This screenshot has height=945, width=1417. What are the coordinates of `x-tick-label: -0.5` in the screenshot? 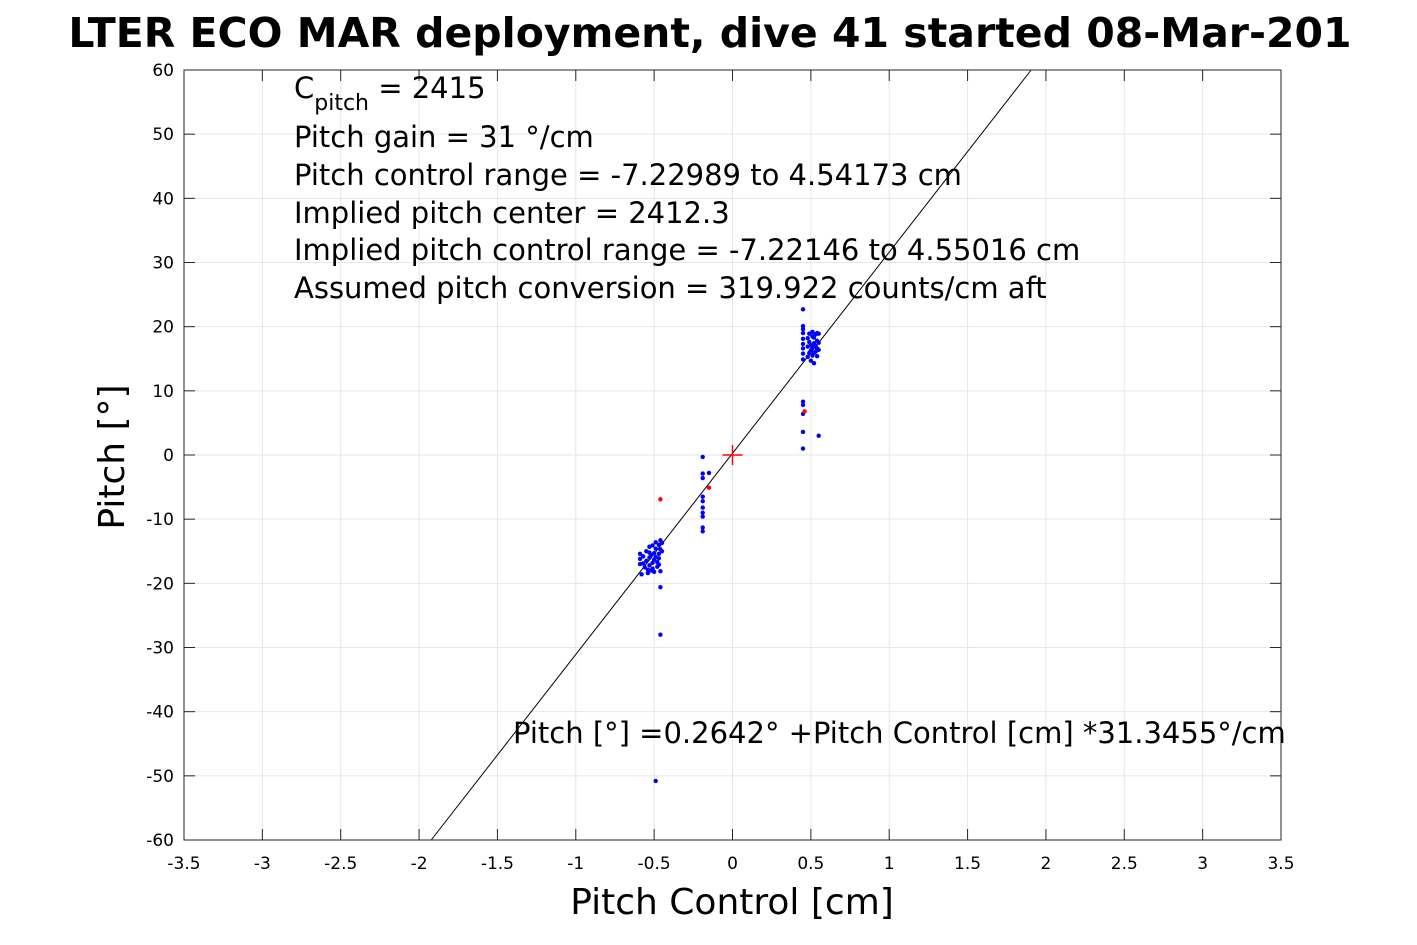 It's located at (654, 864).